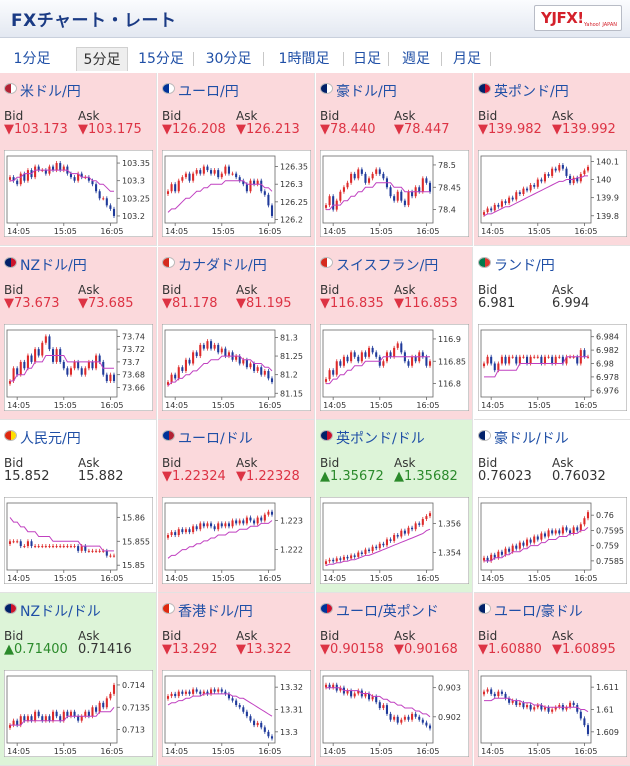 The image size is (630, 766). What do you see at coordinates (380, 439) in the screenshot?
I see `pair-name-link: 英ポンド/ドル` at bounding box center [380, 439].